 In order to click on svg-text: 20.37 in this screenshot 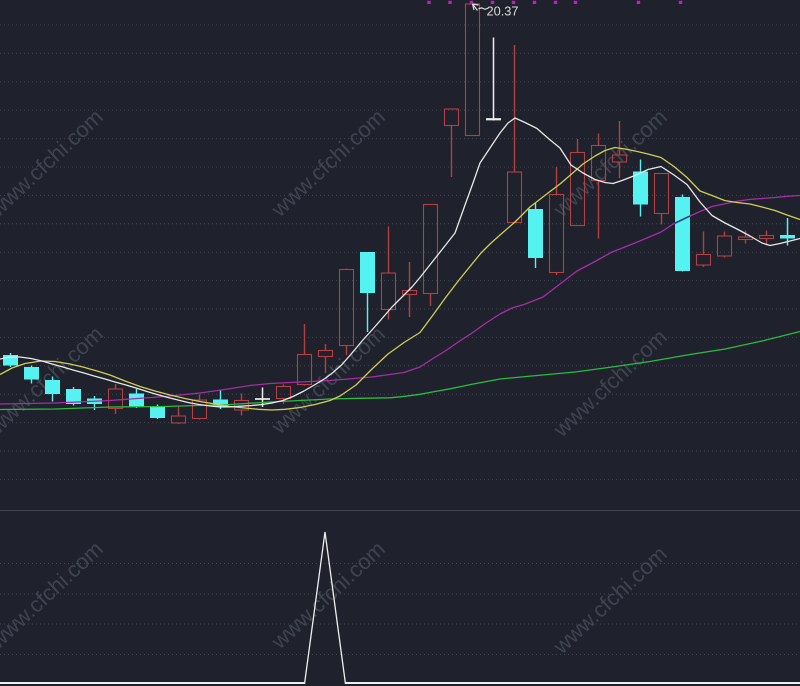, I will do `click(503, 11)`.